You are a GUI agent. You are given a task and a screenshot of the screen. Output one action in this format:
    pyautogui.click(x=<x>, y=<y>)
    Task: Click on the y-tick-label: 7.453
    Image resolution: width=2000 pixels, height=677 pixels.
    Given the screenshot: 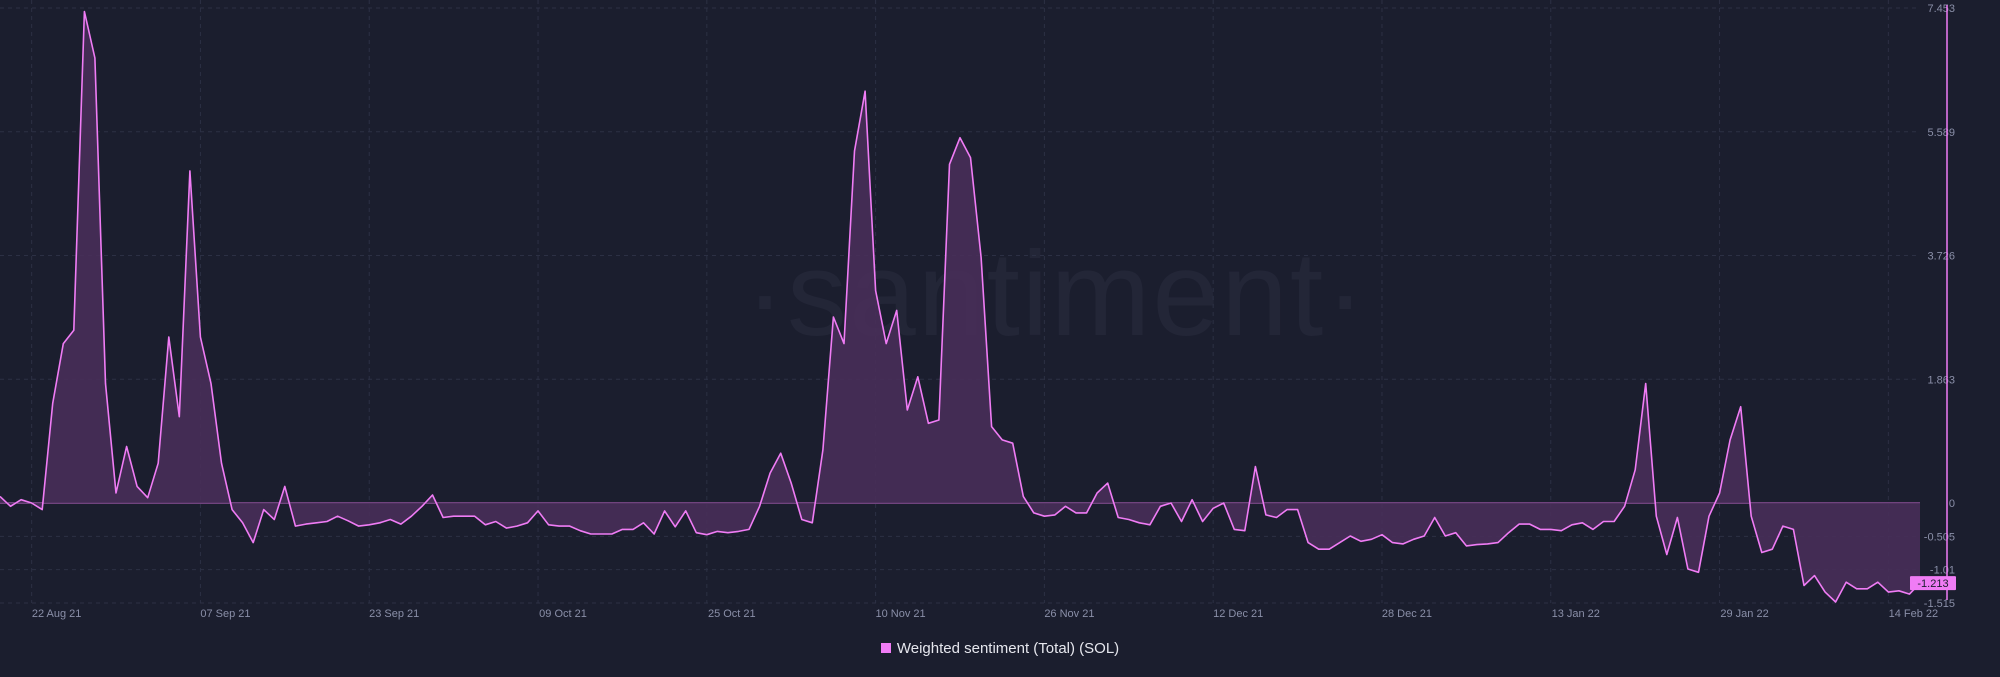 What is the action you would take?
    pyautogui.click(x=1941, y=9)
    